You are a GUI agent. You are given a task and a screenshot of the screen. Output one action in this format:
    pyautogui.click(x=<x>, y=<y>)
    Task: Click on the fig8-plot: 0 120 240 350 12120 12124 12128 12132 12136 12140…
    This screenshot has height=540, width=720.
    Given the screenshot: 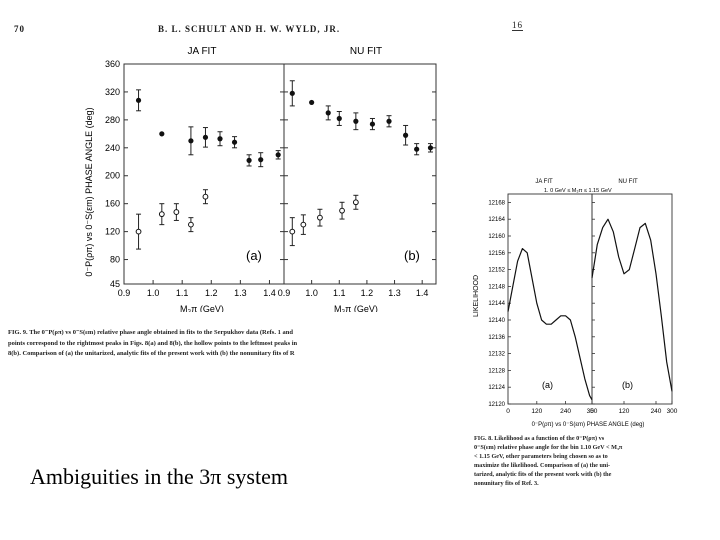 What is the action you would take?
    pyautogui.click(x=575, y=303)
    